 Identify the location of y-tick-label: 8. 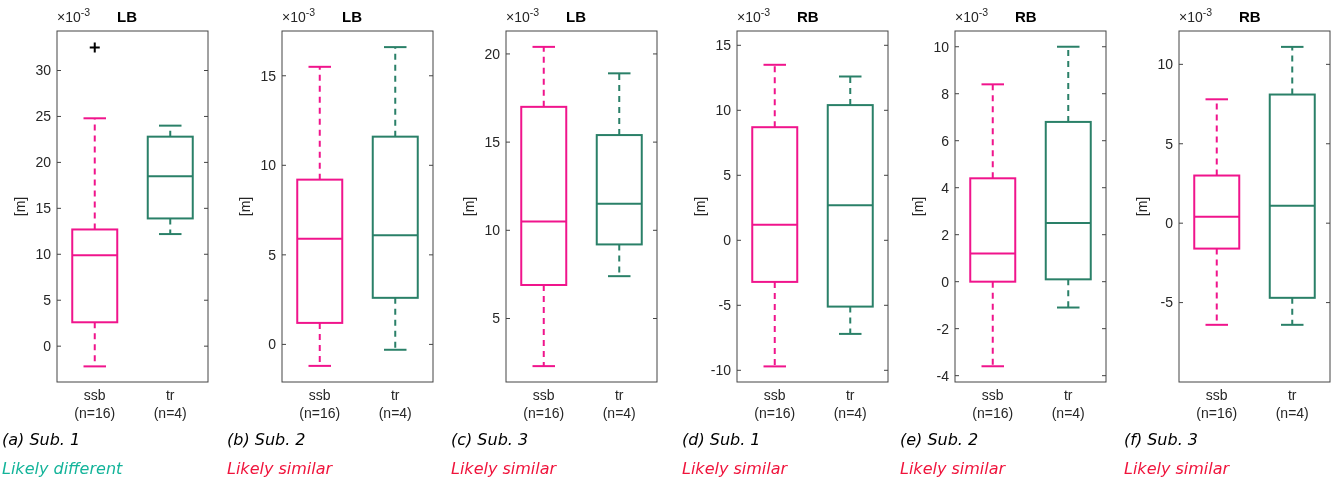
(945, 93).